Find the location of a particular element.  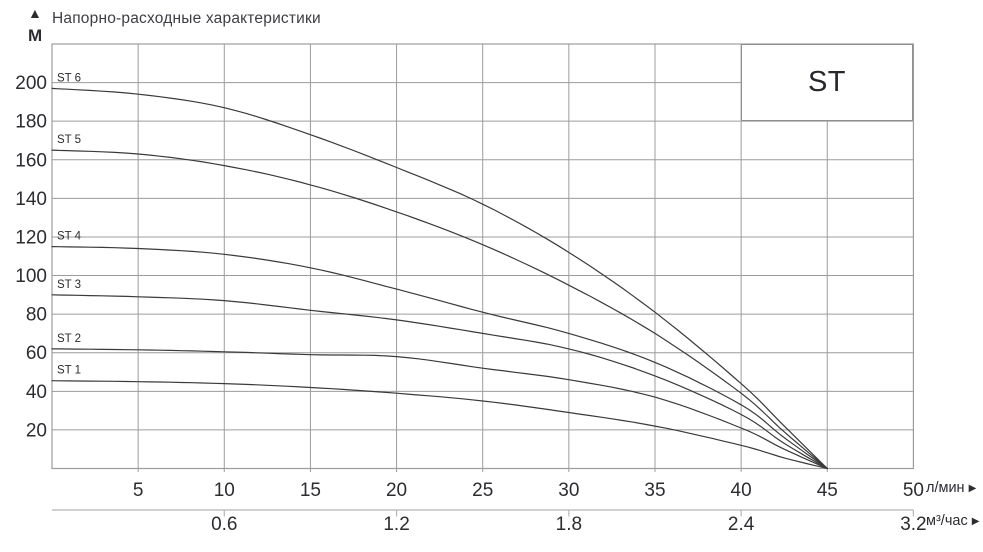

x-axis-unit: л/мин ▶ is located at coordinates (951, 488).